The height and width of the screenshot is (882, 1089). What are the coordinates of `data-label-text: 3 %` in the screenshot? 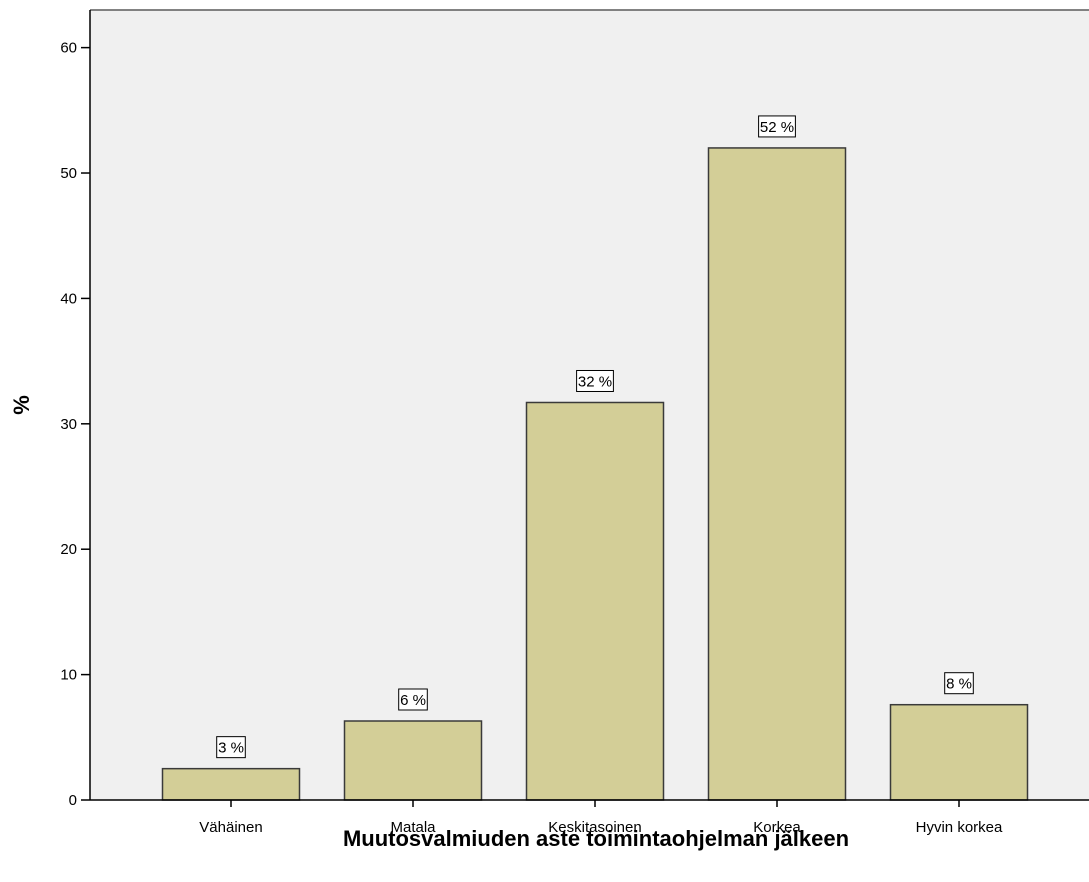 It's located at (231, 748).